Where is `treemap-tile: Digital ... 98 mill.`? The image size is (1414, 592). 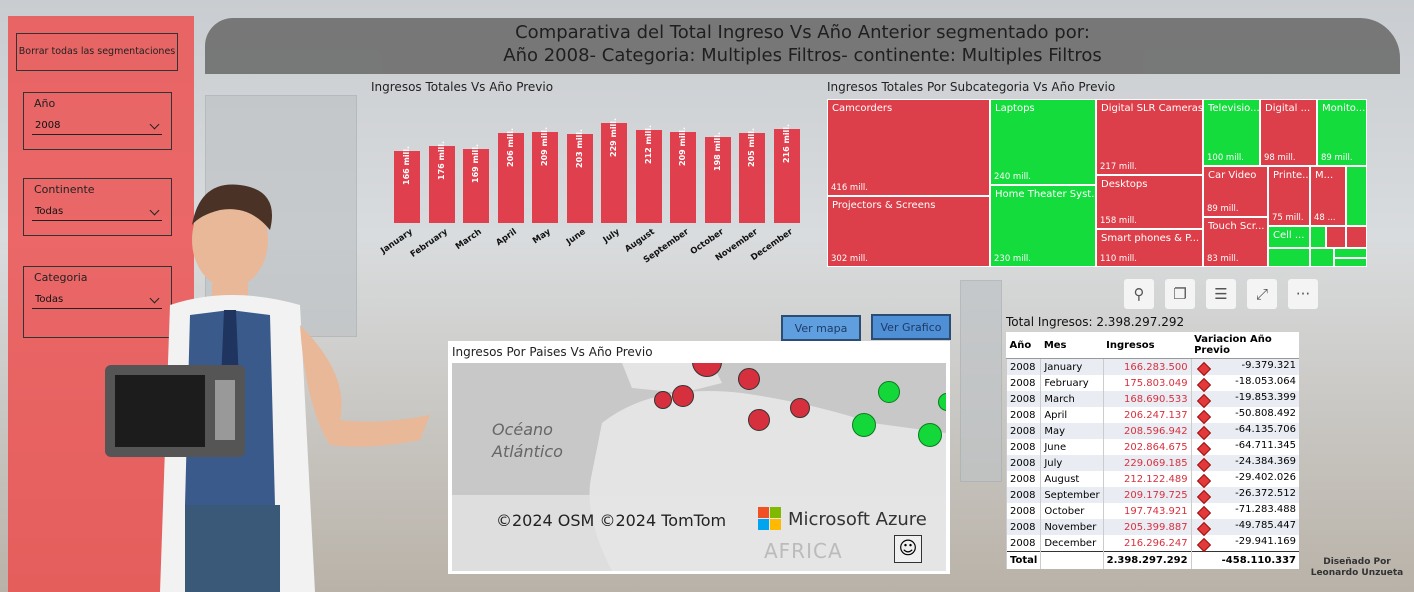 treemap-tile: Digital ... 98 mill. is located at coordinates (1288, 132).